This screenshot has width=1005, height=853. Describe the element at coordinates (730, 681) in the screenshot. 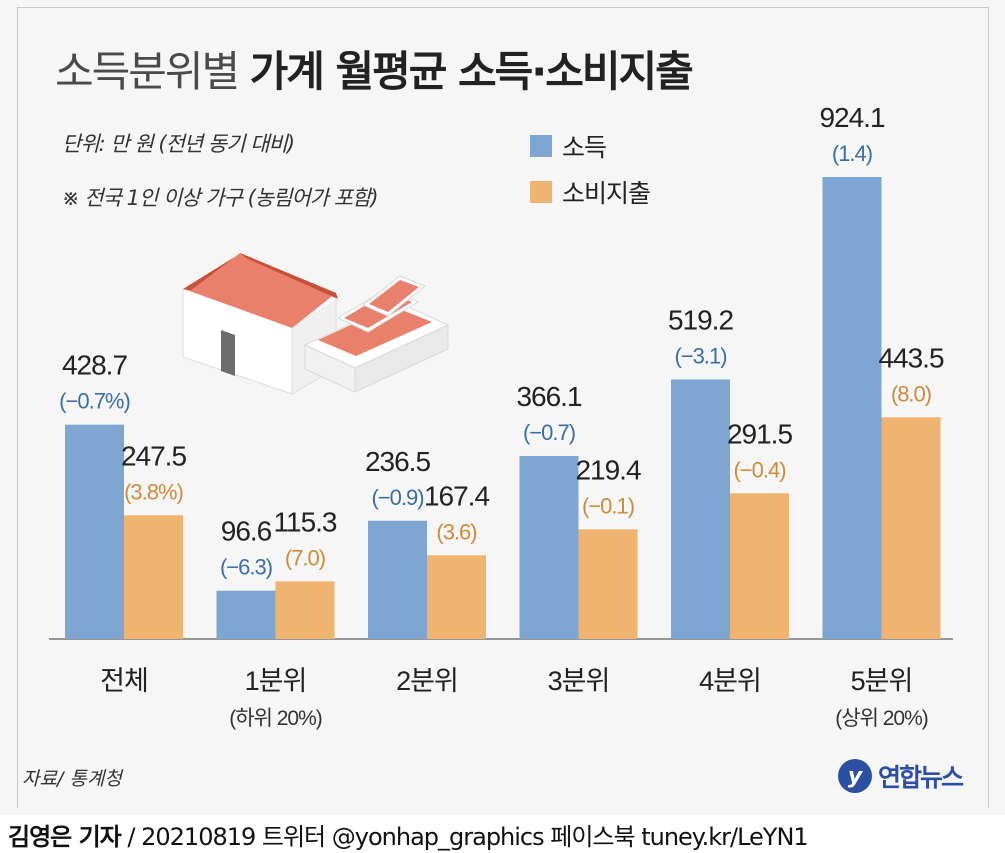

I see `category-label: 4분위` at that location.